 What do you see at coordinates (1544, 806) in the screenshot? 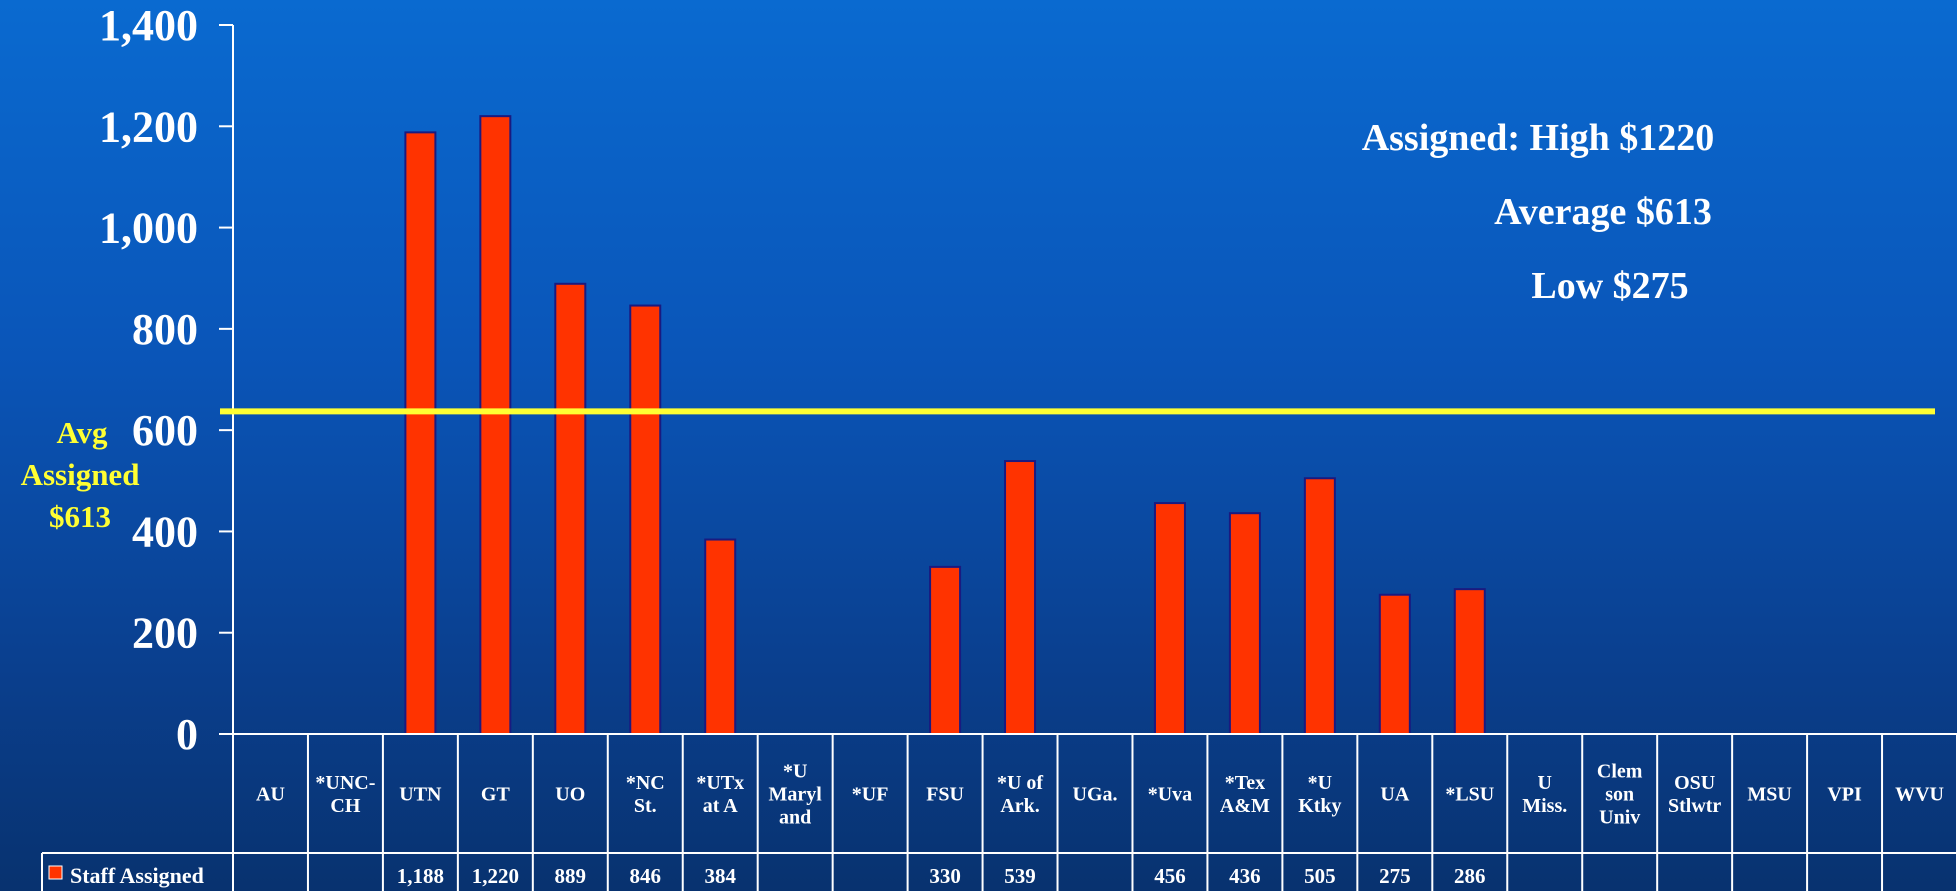
I see `x-category-label-line: Miss.` at bounding box center [1544, 806].